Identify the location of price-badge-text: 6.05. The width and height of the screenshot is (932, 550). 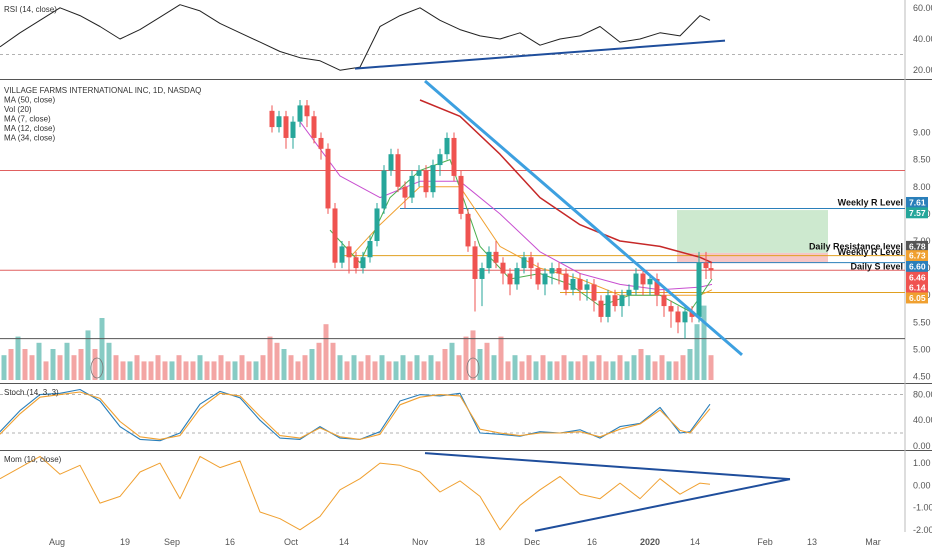
(917, 298).